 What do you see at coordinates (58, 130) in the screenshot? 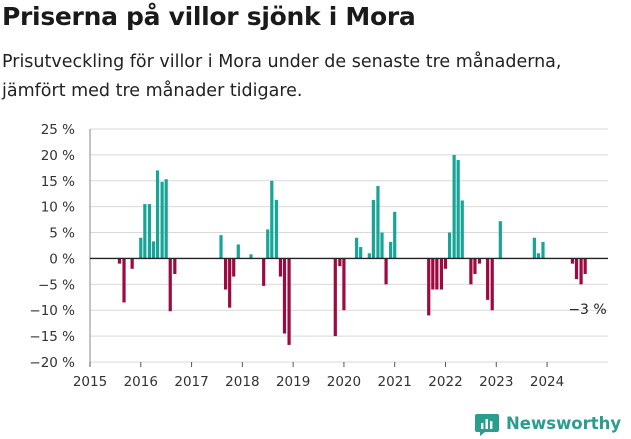
I see `y-tick-label: 25 %` at bounding box center [58, 130].